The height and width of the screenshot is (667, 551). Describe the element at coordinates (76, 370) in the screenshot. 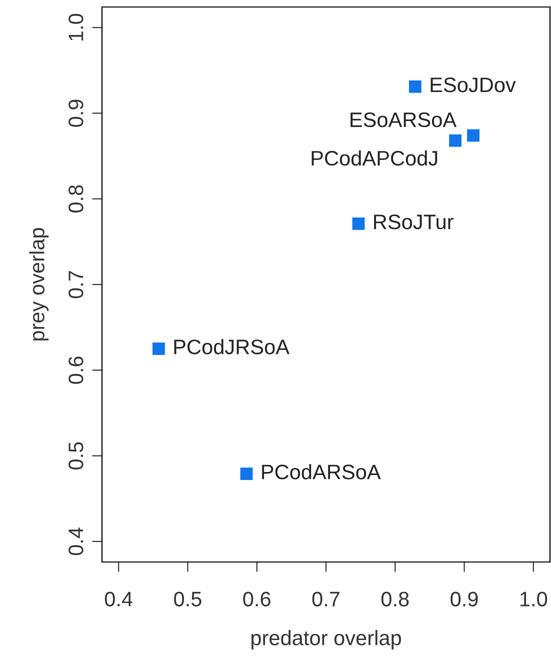

I see `y-tick-label: 0.6` at that location.